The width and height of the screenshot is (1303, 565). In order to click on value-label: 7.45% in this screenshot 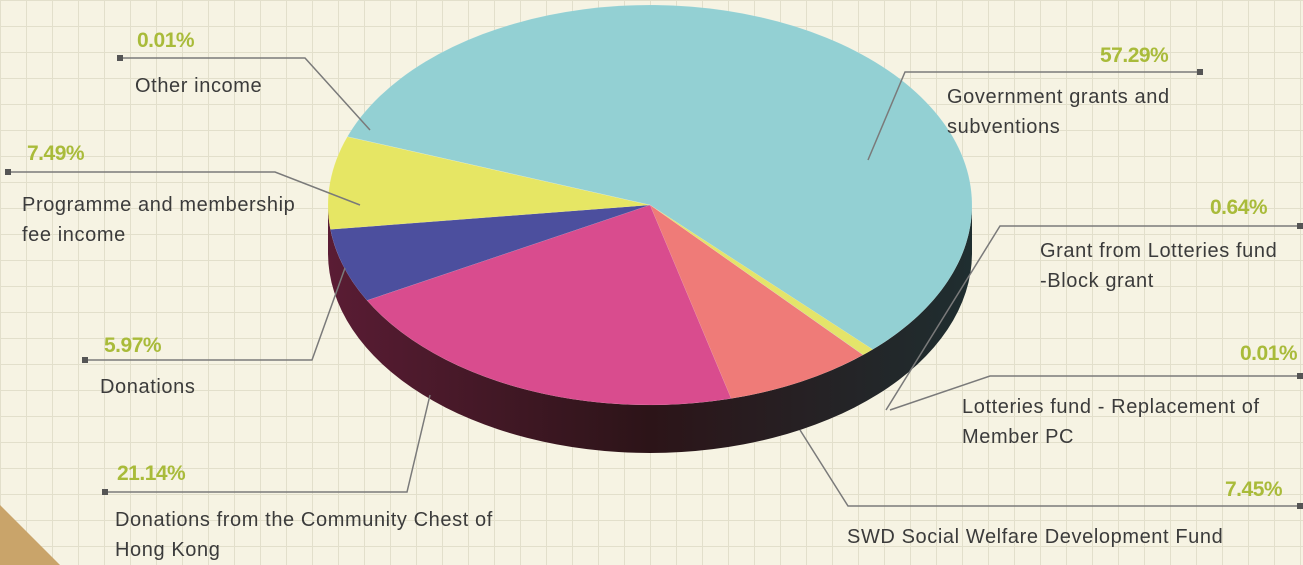, I will do `click(1254, 489)`.